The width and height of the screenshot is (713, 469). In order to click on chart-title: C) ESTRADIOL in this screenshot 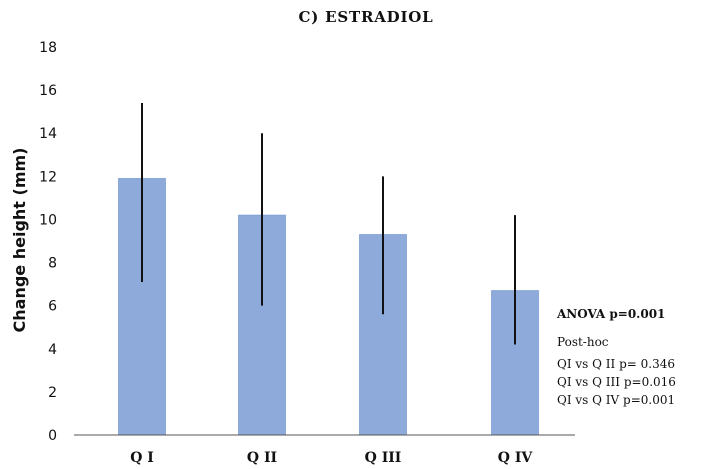, I will do `click(365, 17)`.